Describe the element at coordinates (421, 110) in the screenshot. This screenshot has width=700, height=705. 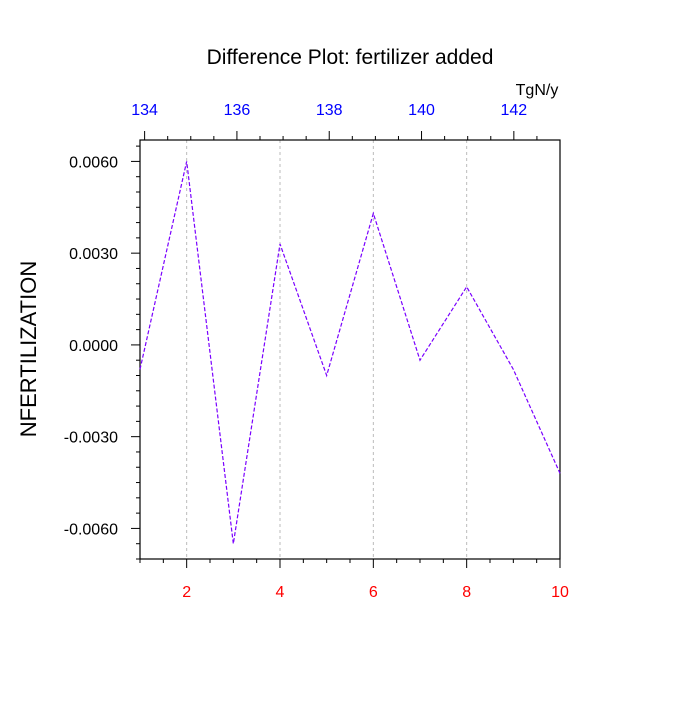
I see `top-tick-label: 140` at that location.